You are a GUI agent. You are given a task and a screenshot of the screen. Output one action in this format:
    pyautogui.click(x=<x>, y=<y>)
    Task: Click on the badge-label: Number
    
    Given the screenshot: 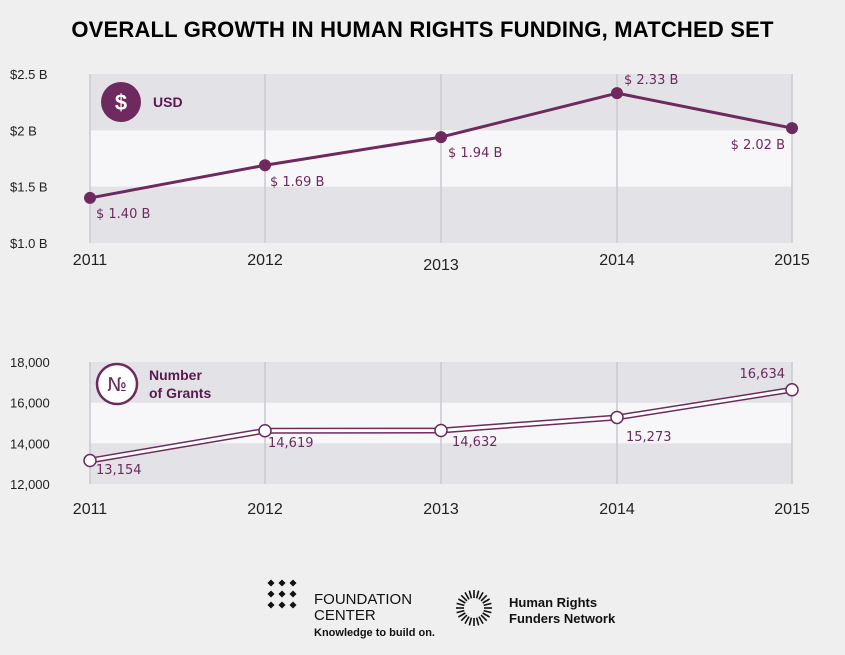 What is the action you would take?
    pyautogui.click(x=175, y=375)
    